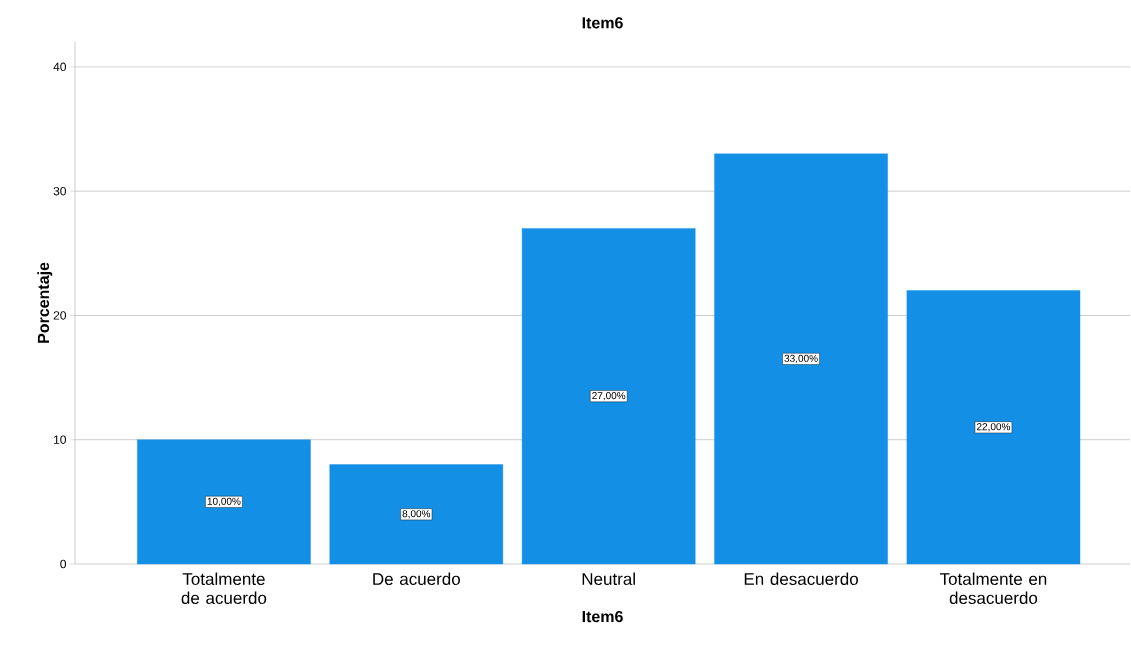 This screenshot has height=662, width=1131. Describe the element at coordinates (60, 439) in the screenshot. I see `y-tick-label: 10` at that location.